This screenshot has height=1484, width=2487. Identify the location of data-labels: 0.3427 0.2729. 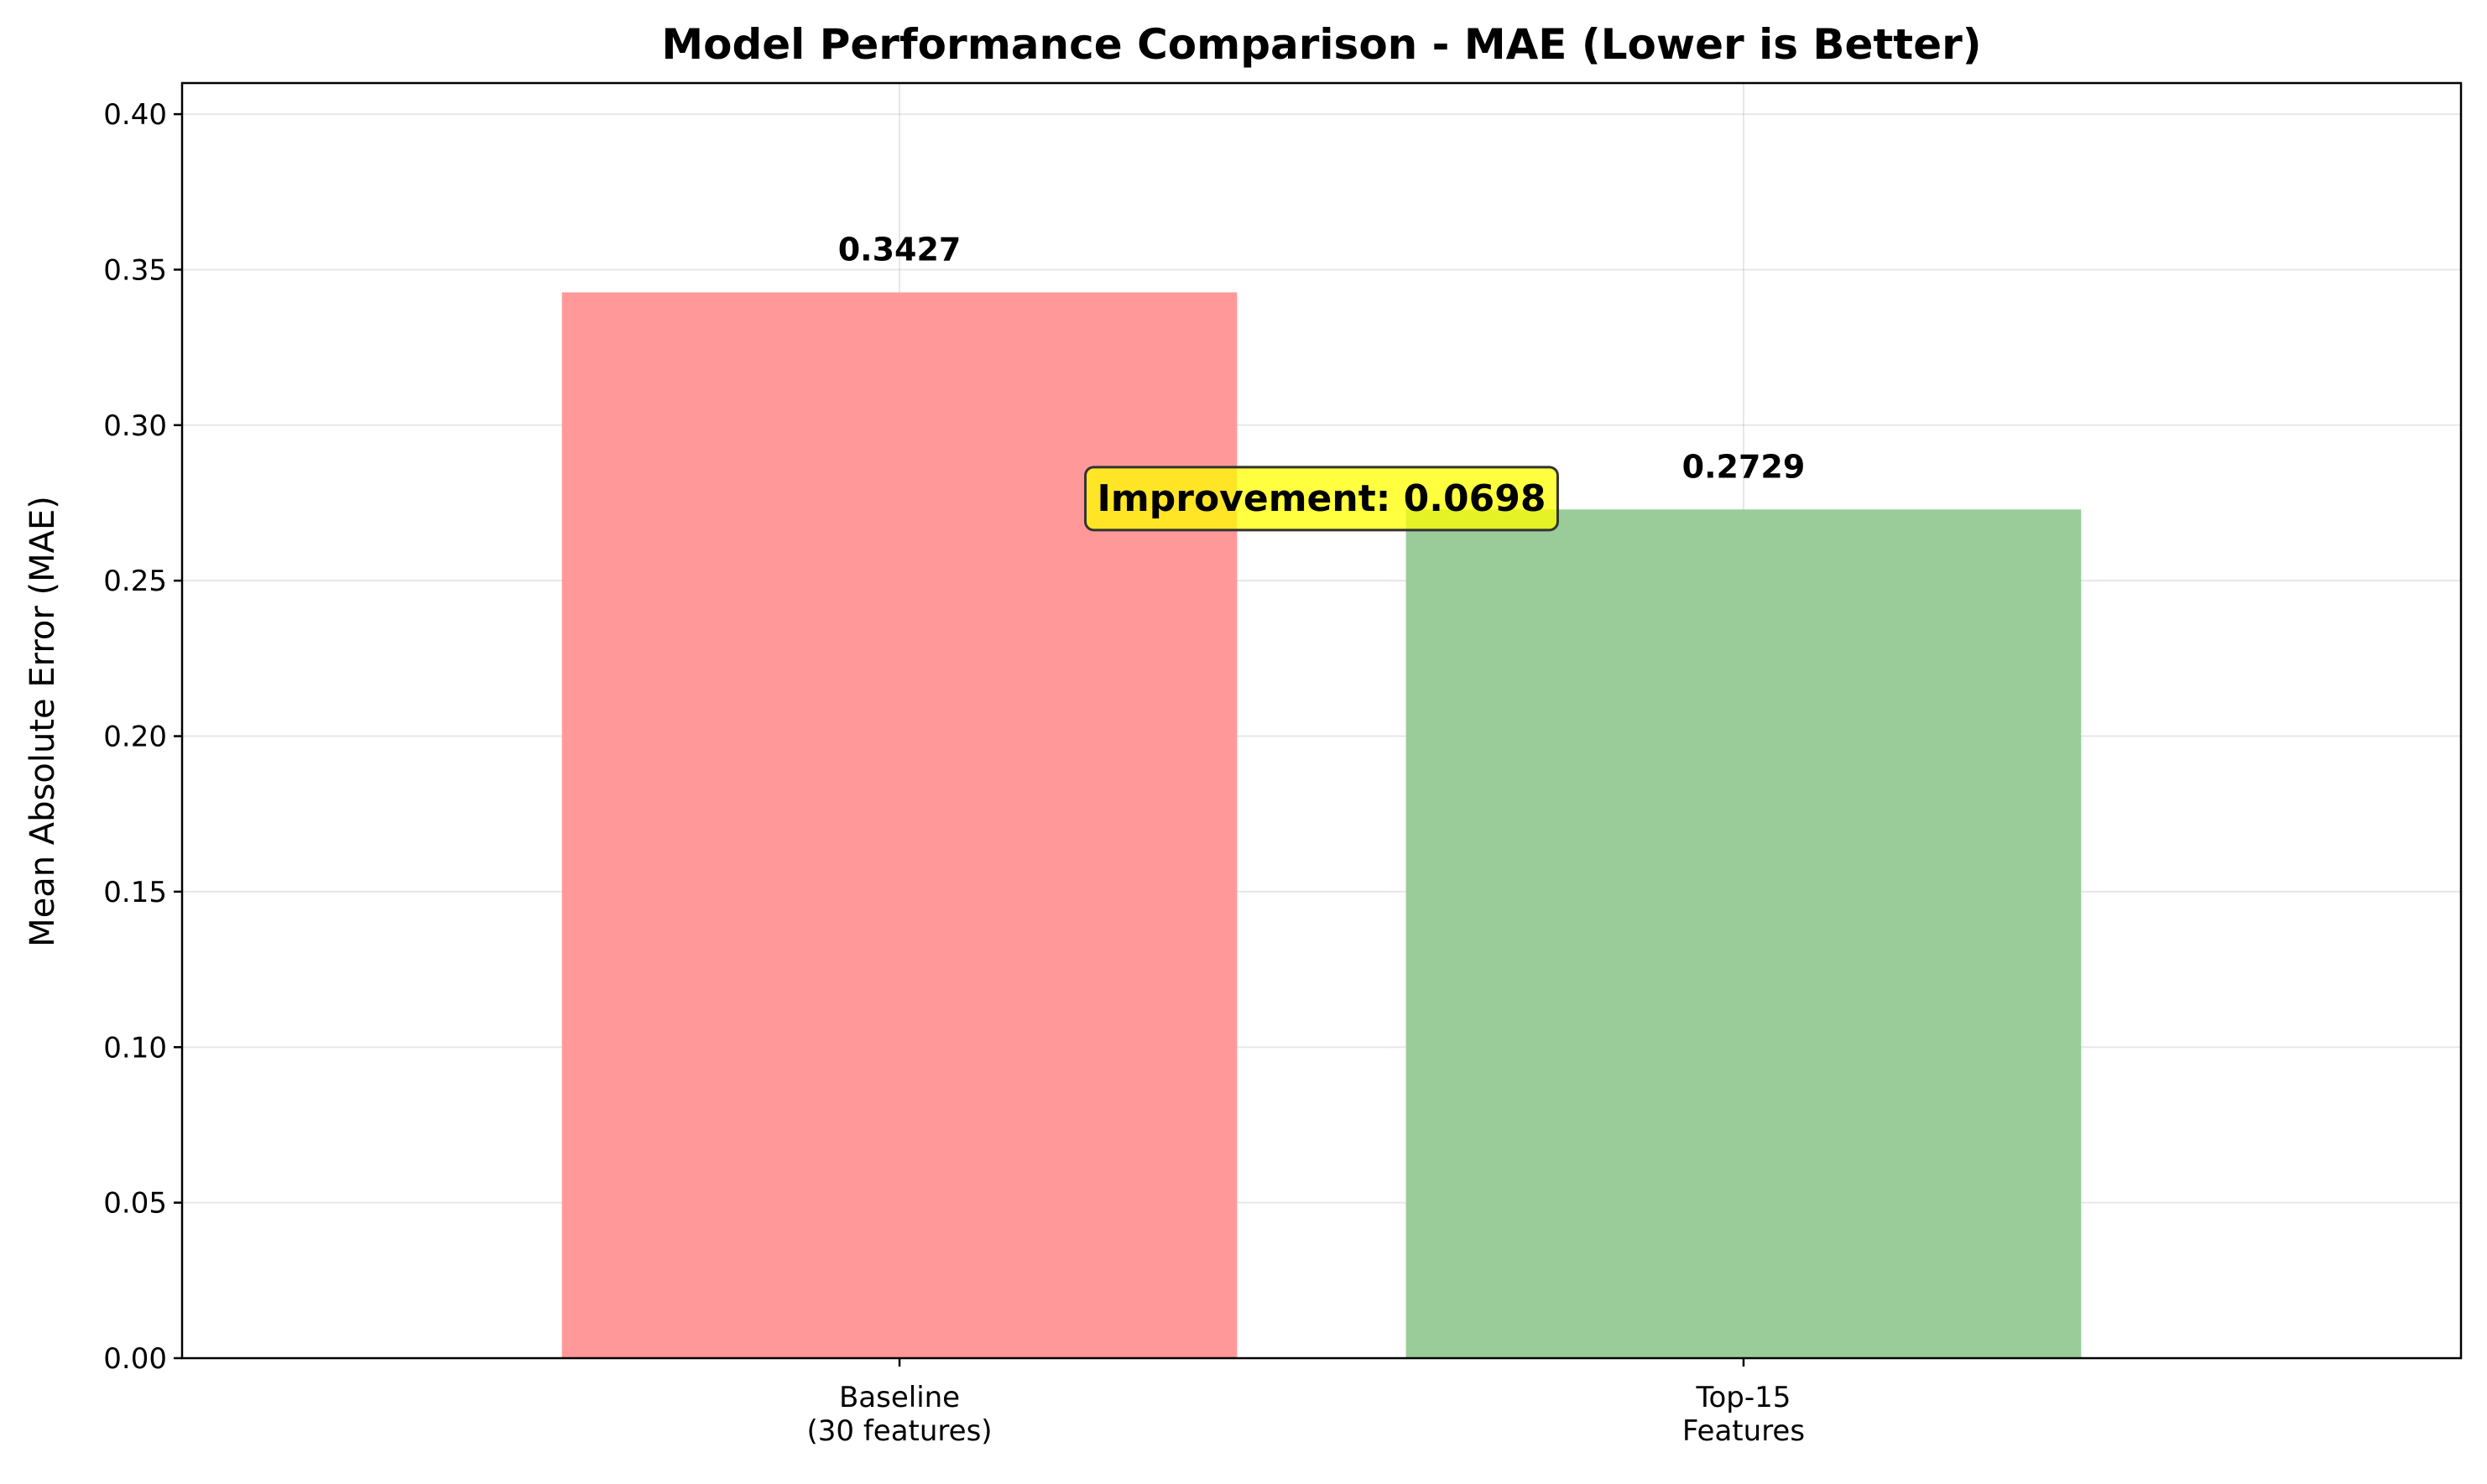
(1322, 359).